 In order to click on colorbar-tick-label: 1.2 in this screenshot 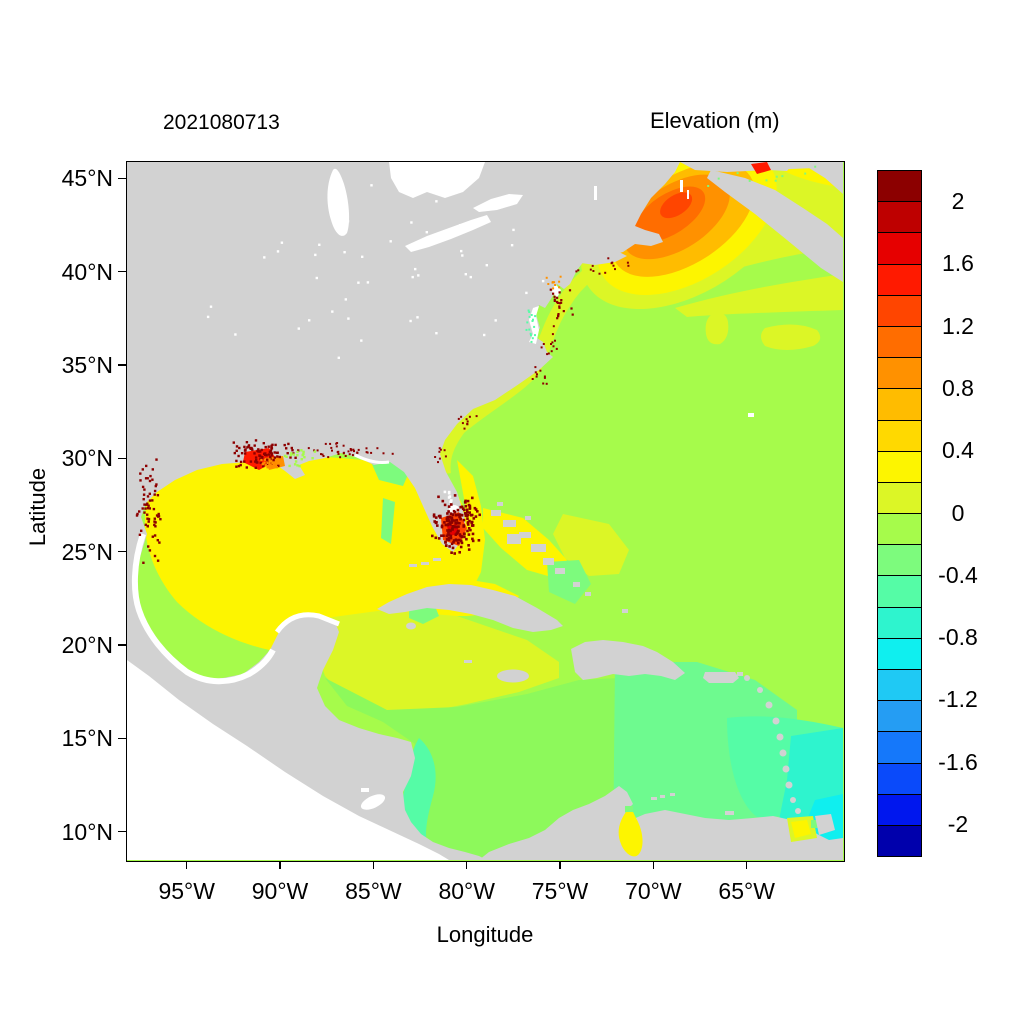, I will do `click(958, 325)`.